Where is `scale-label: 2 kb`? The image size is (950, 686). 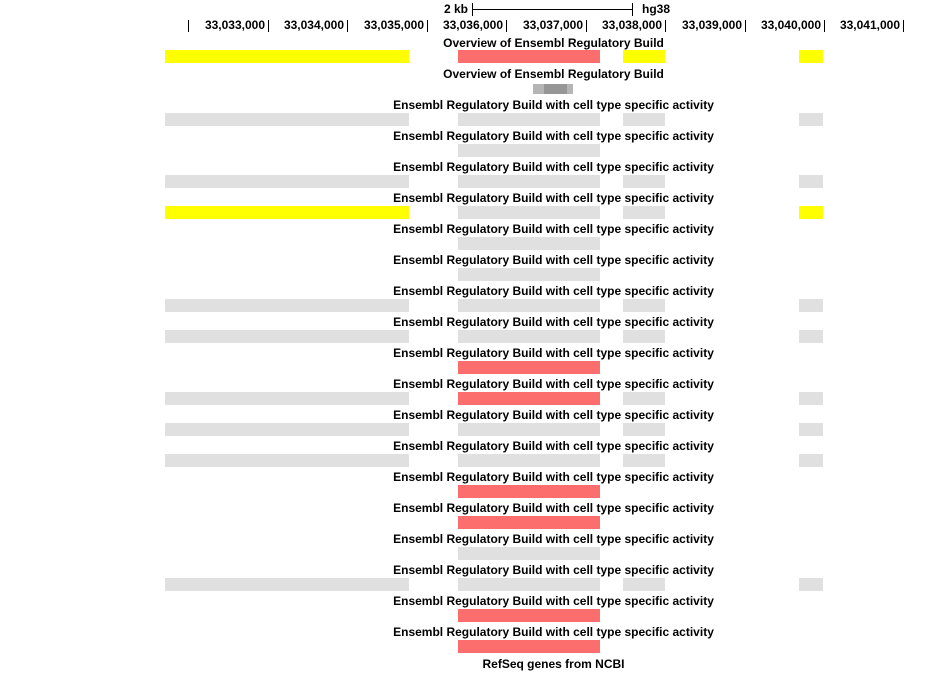
scale-label: 2 kb is located at coordinates (455, 9).